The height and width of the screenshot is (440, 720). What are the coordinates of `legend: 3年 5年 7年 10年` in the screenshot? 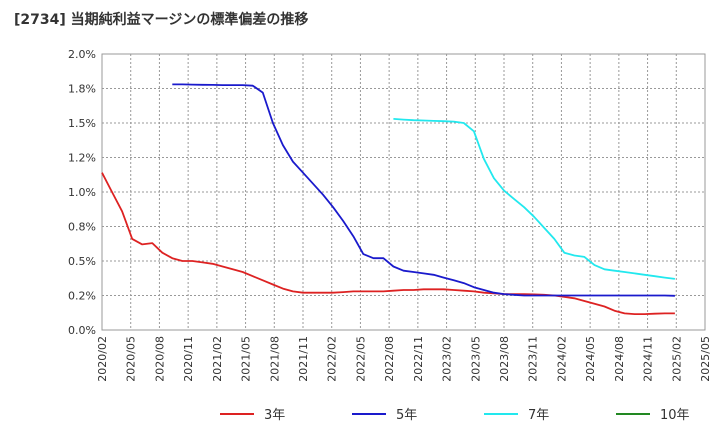 It's located at (455, 415).